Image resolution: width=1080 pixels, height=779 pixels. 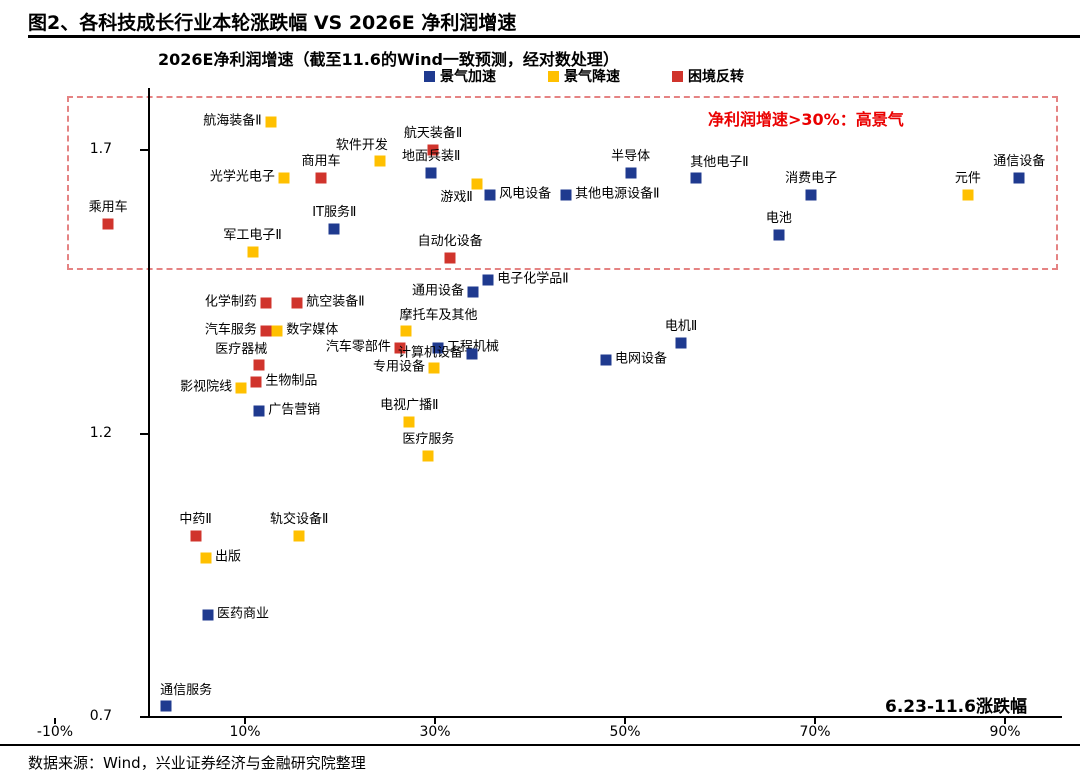 I want to click on scatter-point-label: 通信设备, so click(x=1019, y=162).